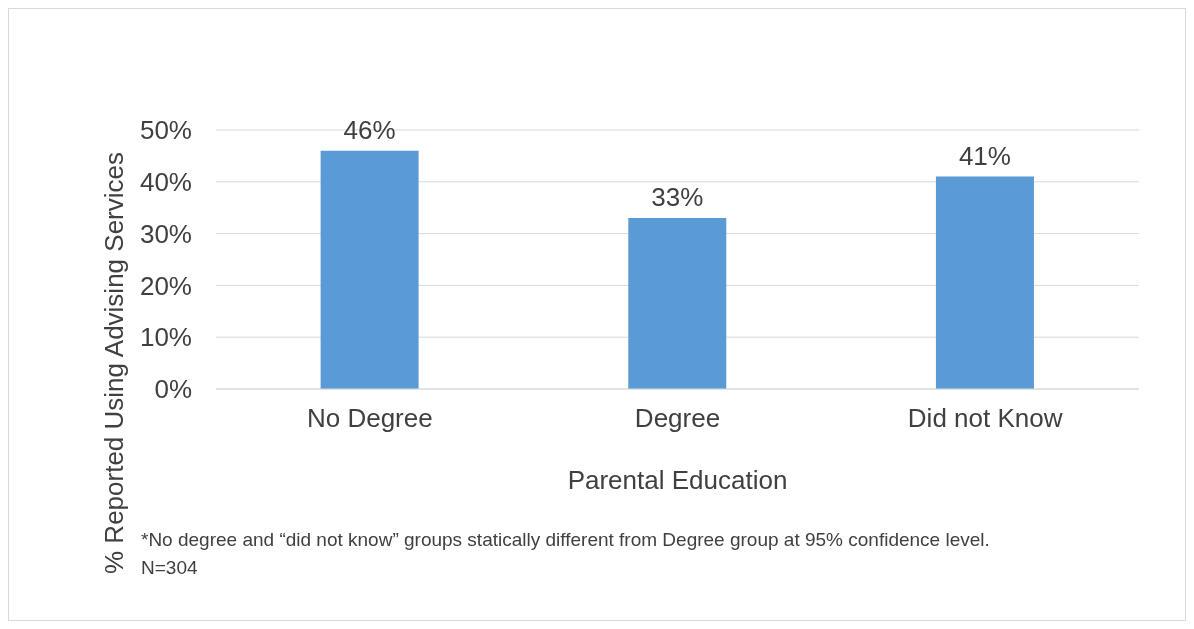  I want to click on data-label: 41%, so click(984, 155).